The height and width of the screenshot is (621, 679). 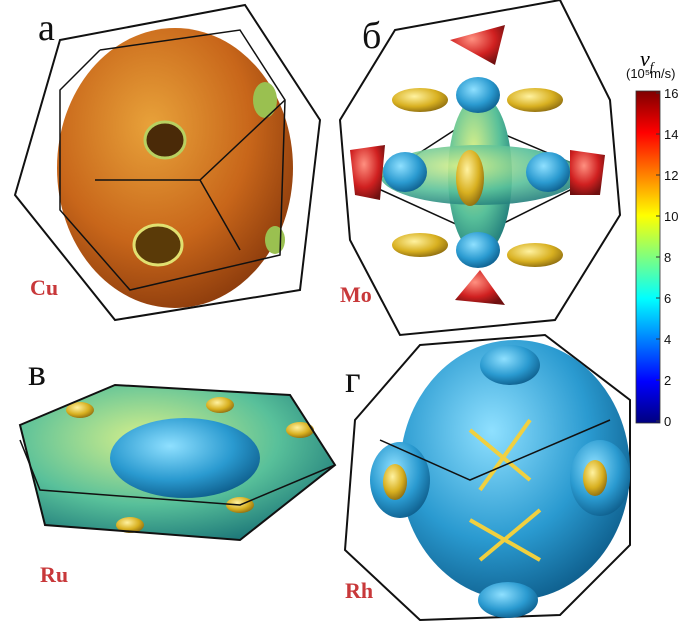 I want to click on element-label: Rh, so click(x=359, y=590).